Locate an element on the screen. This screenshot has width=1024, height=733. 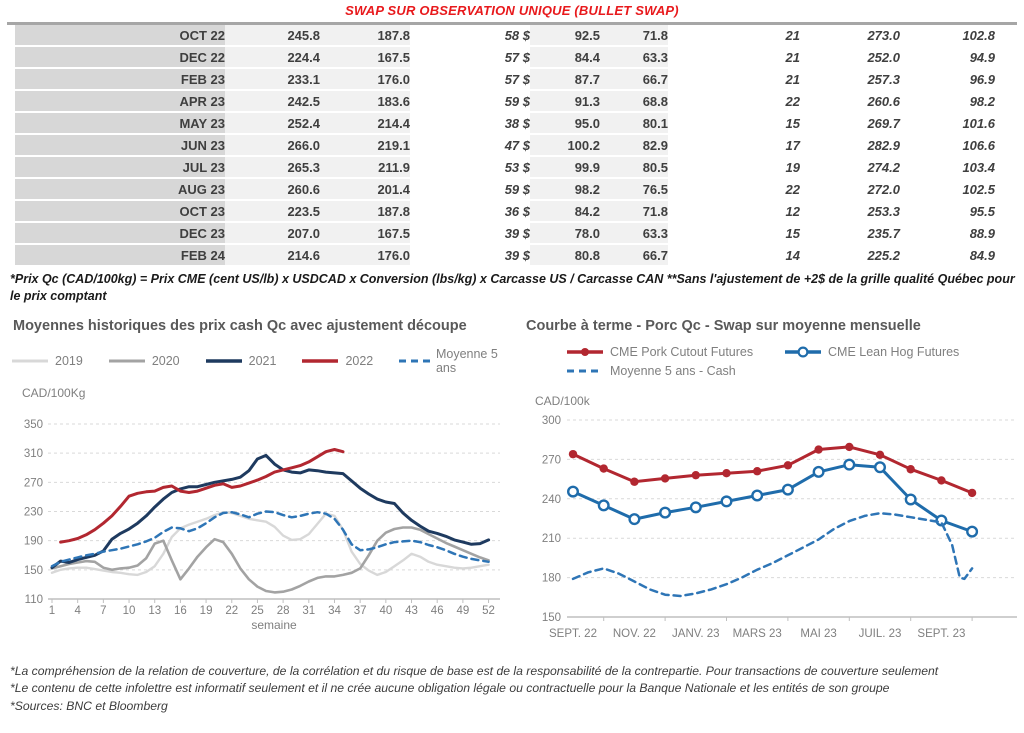
table-cell: 47 $ is located at coordinates (470, 145).